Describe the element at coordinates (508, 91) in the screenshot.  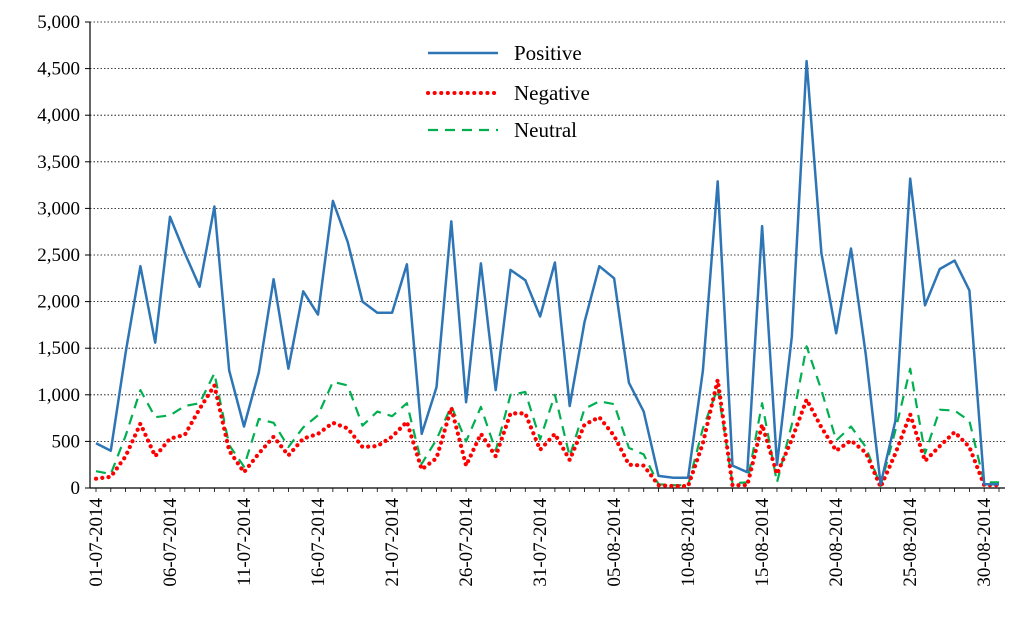
I see `legend: Positive Negative Neutral` at that location.